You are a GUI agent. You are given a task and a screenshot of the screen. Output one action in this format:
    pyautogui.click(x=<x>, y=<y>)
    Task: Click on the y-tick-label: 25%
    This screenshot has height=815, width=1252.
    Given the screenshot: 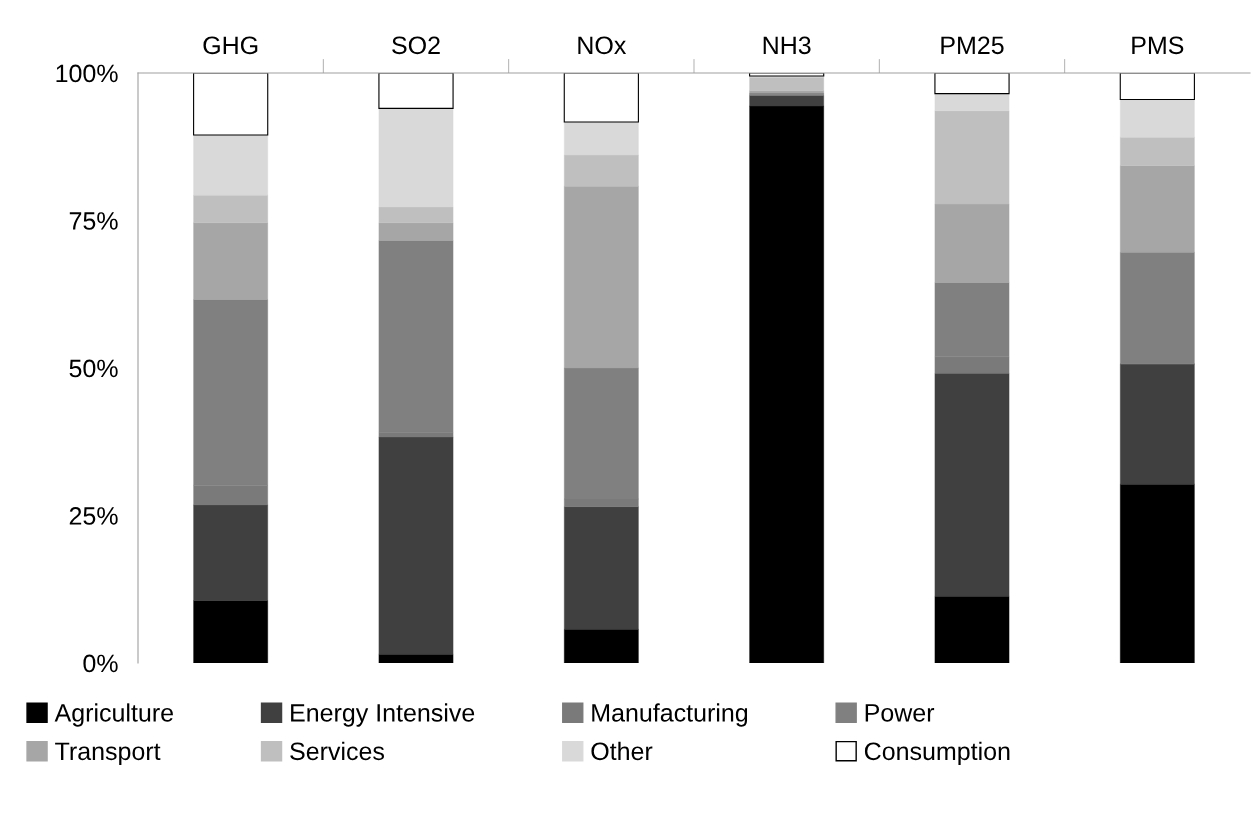 What is the action you would take?
    pyautogui.click(x=93, y=516)
    